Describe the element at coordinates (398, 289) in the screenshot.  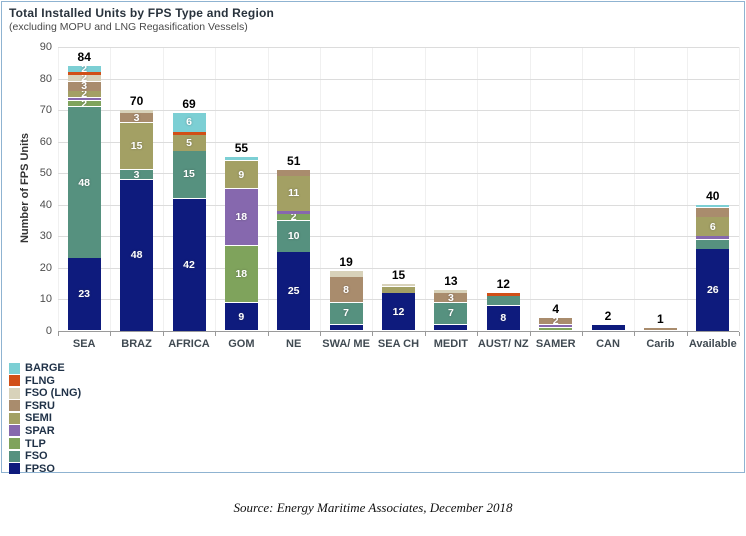
I see `segment-SEMI` at that location.